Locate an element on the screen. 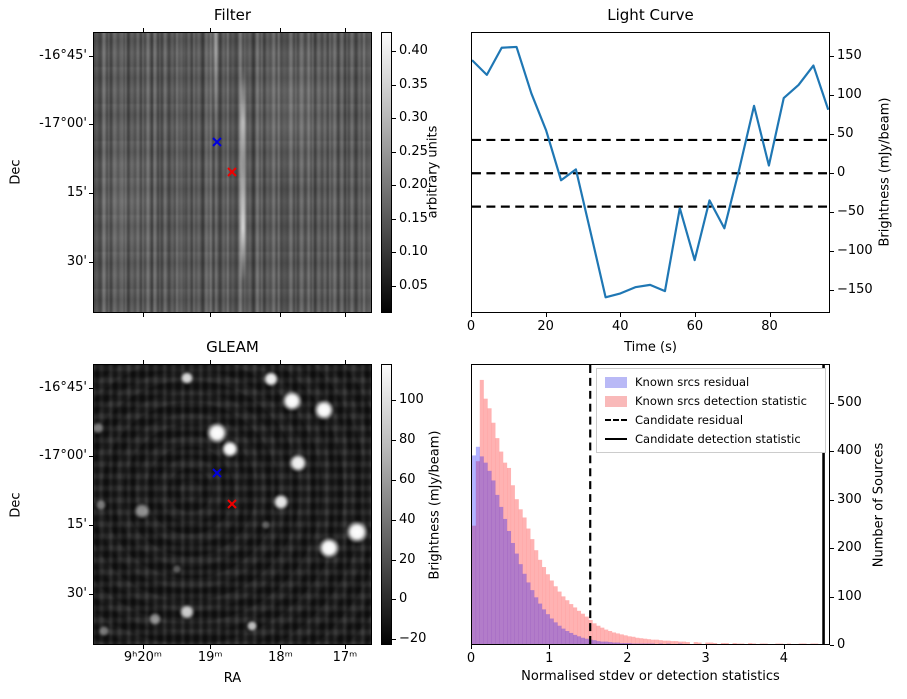  legend-label: Known srcs detection statistic is located at coordinates (721, 401).